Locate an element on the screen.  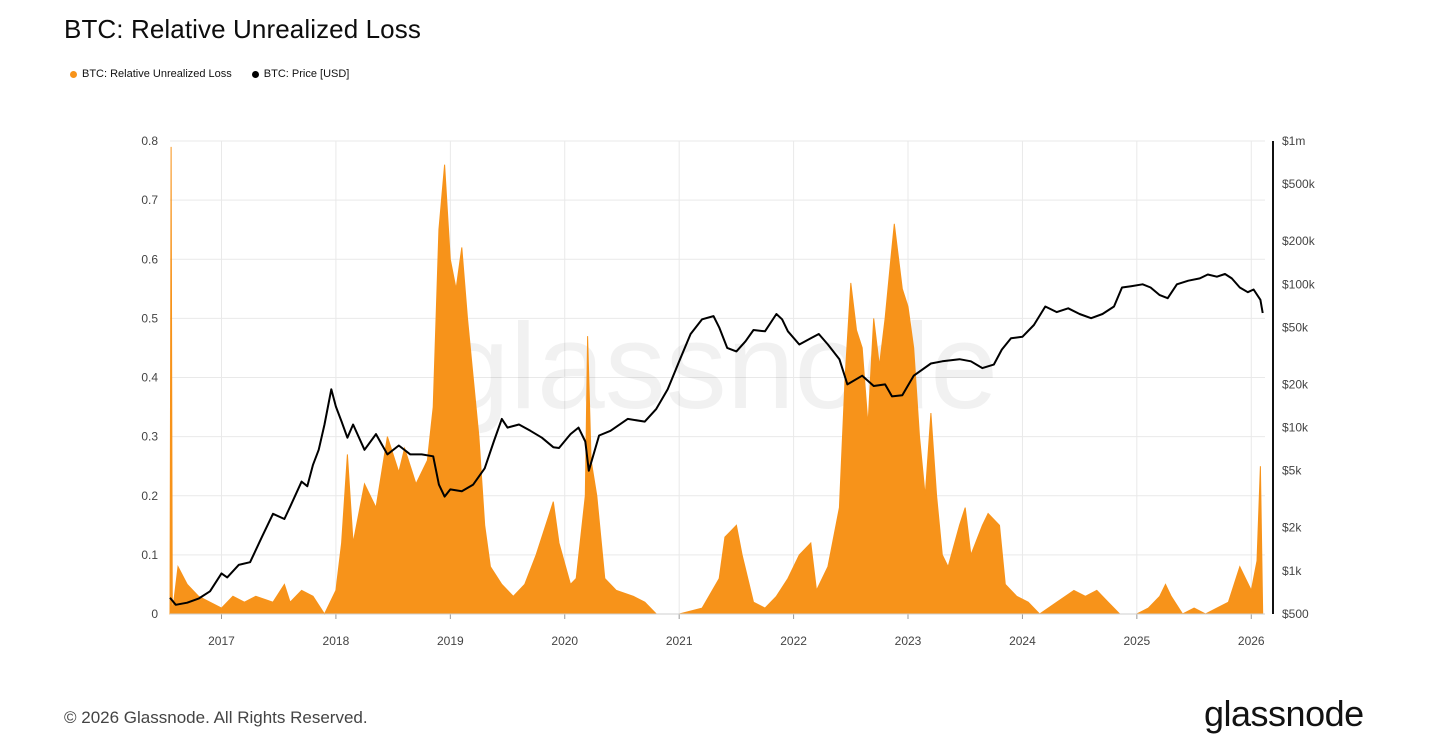
copyright-text: © 2026 Glassnode. All Rights Reserved. is located at coordinates (216, 717).